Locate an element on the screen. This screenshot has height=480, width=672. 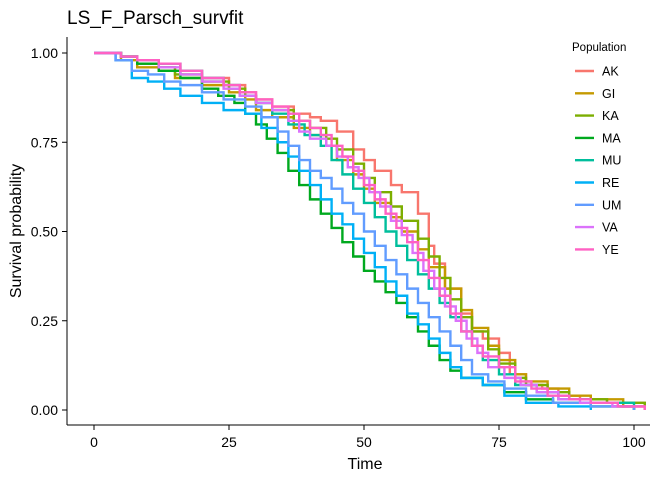
y-tick-label: 0.25 is located at coordinates (44, 321).